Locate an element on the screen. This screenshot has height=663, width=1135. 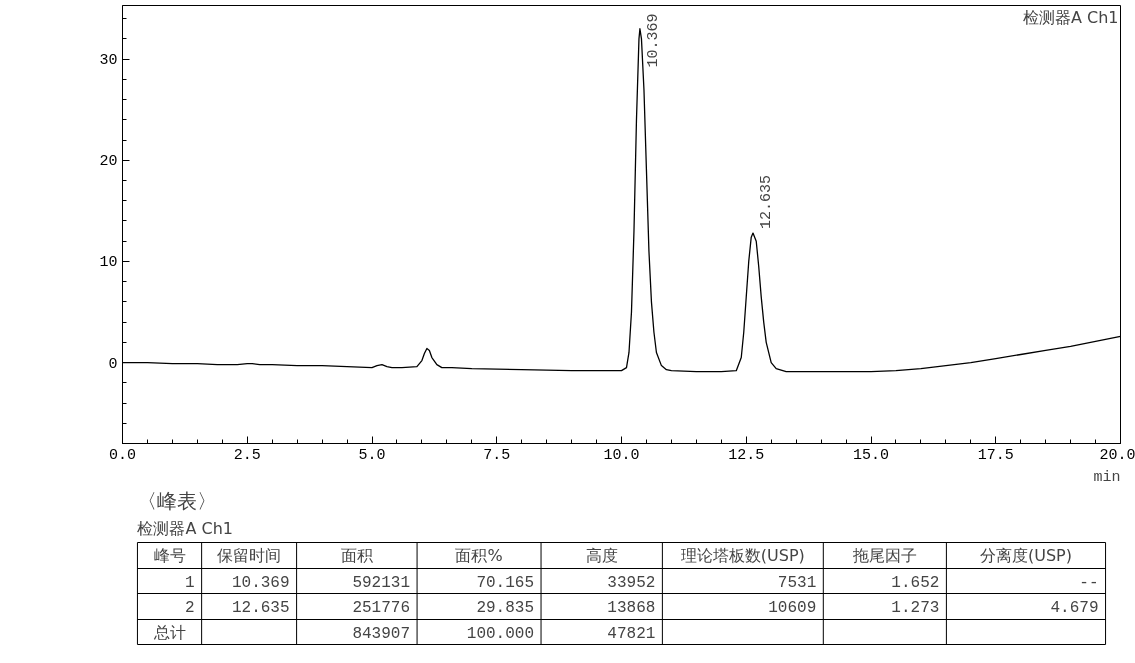
text: 1.652 is located at coordinates (915, 582).